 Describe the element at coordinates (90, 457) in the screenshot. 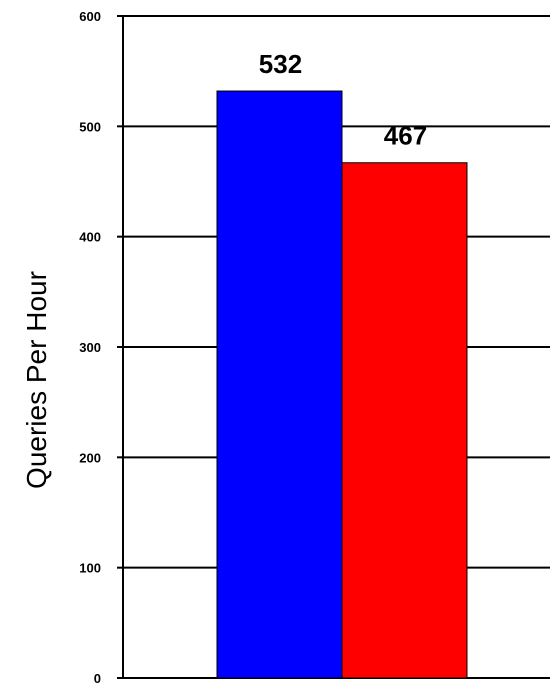

I see `y-tick-label-200: 200` at that location.